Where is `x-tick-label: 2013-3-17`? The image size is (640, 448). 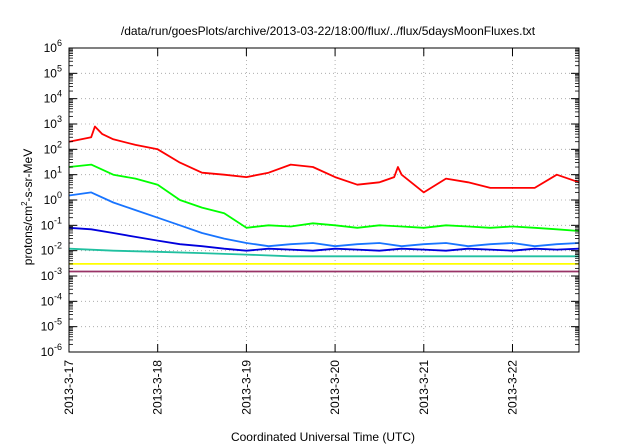
x-tick-label: 2013-3-17 is located at coordinates (69, 387).